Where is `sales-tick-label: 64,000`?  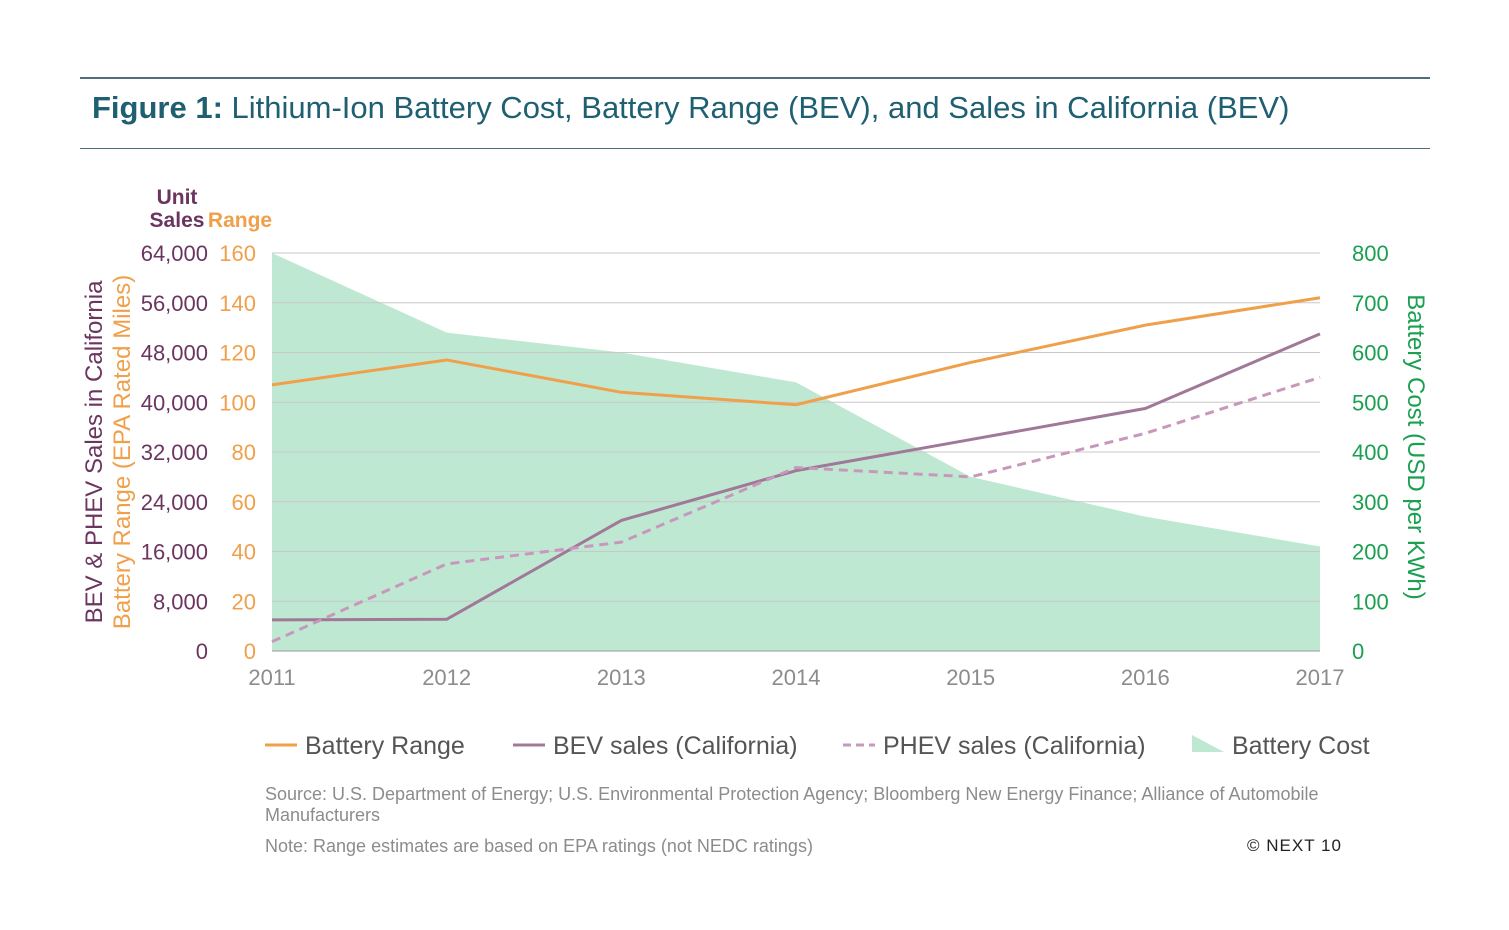 sales-tick-label: 64,000 is located at coordinates (174, 253).